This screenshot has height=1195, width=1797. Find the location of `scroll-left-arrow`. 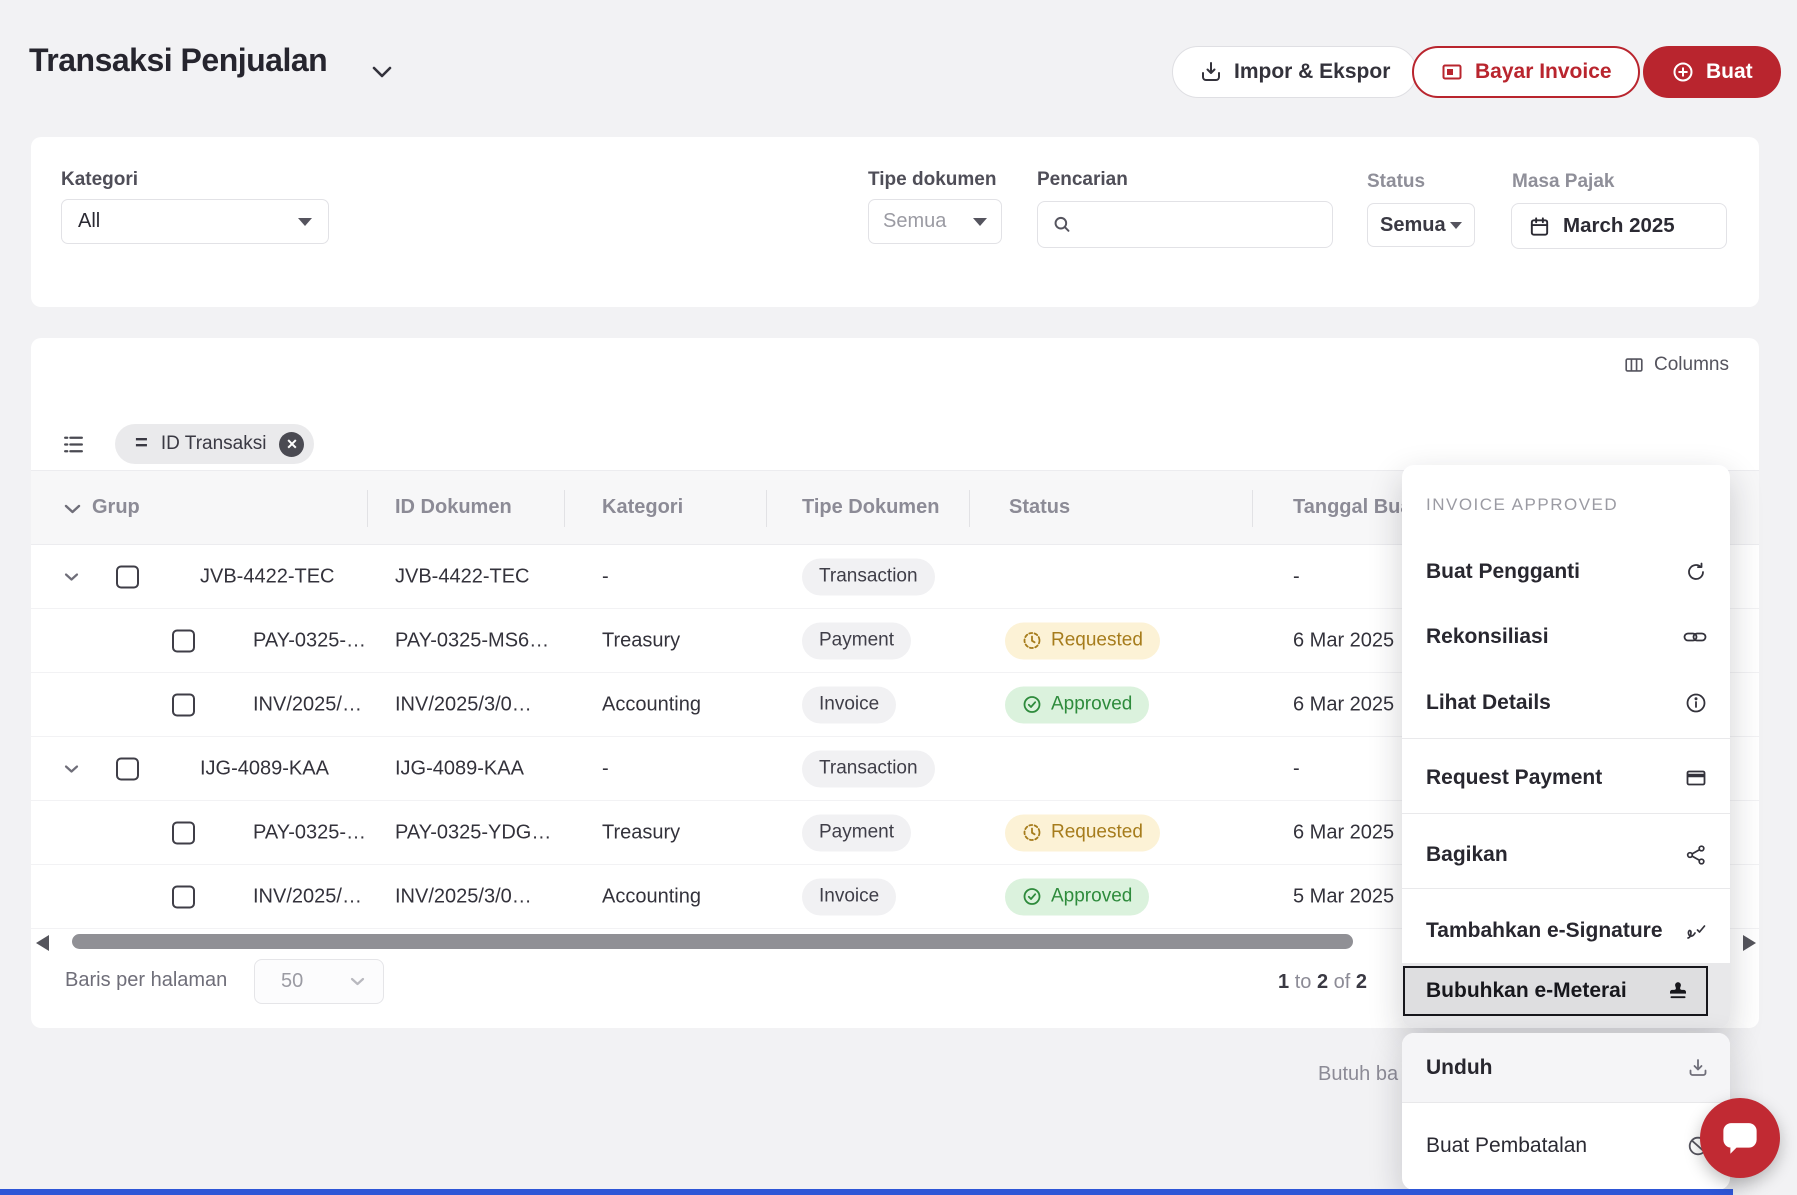

scroll-left-arrow is located at coordinates (42, 943).